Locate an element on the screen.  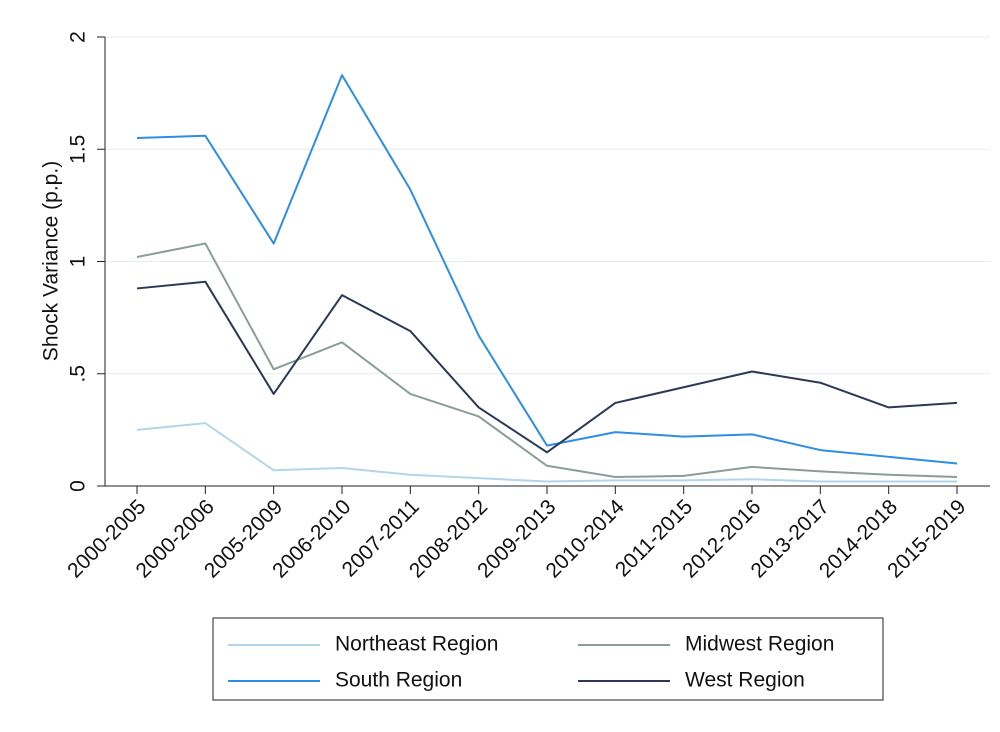
y-tick-label: .5 is located at coordinates (78, 374).